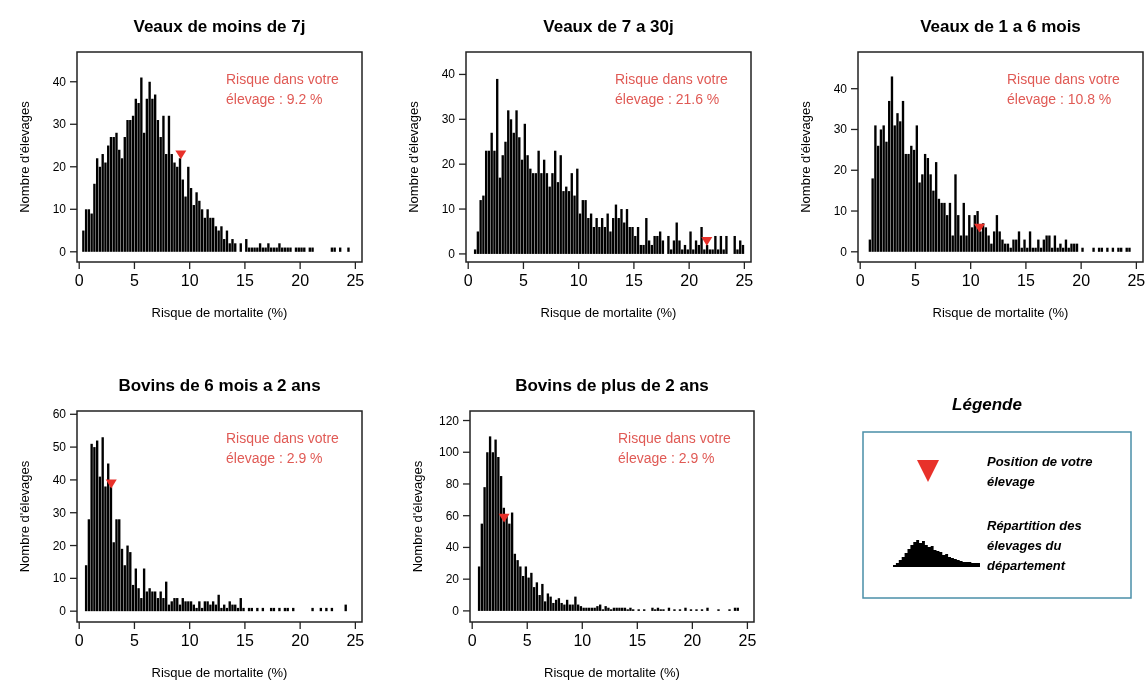 This screenshot has width=1148, height=684. What do you see at coordinates (672, 89) in the screenshot?
I see `annotation: Risque dans votre élevage : 21.6 %` at bounding box center [672, 89].